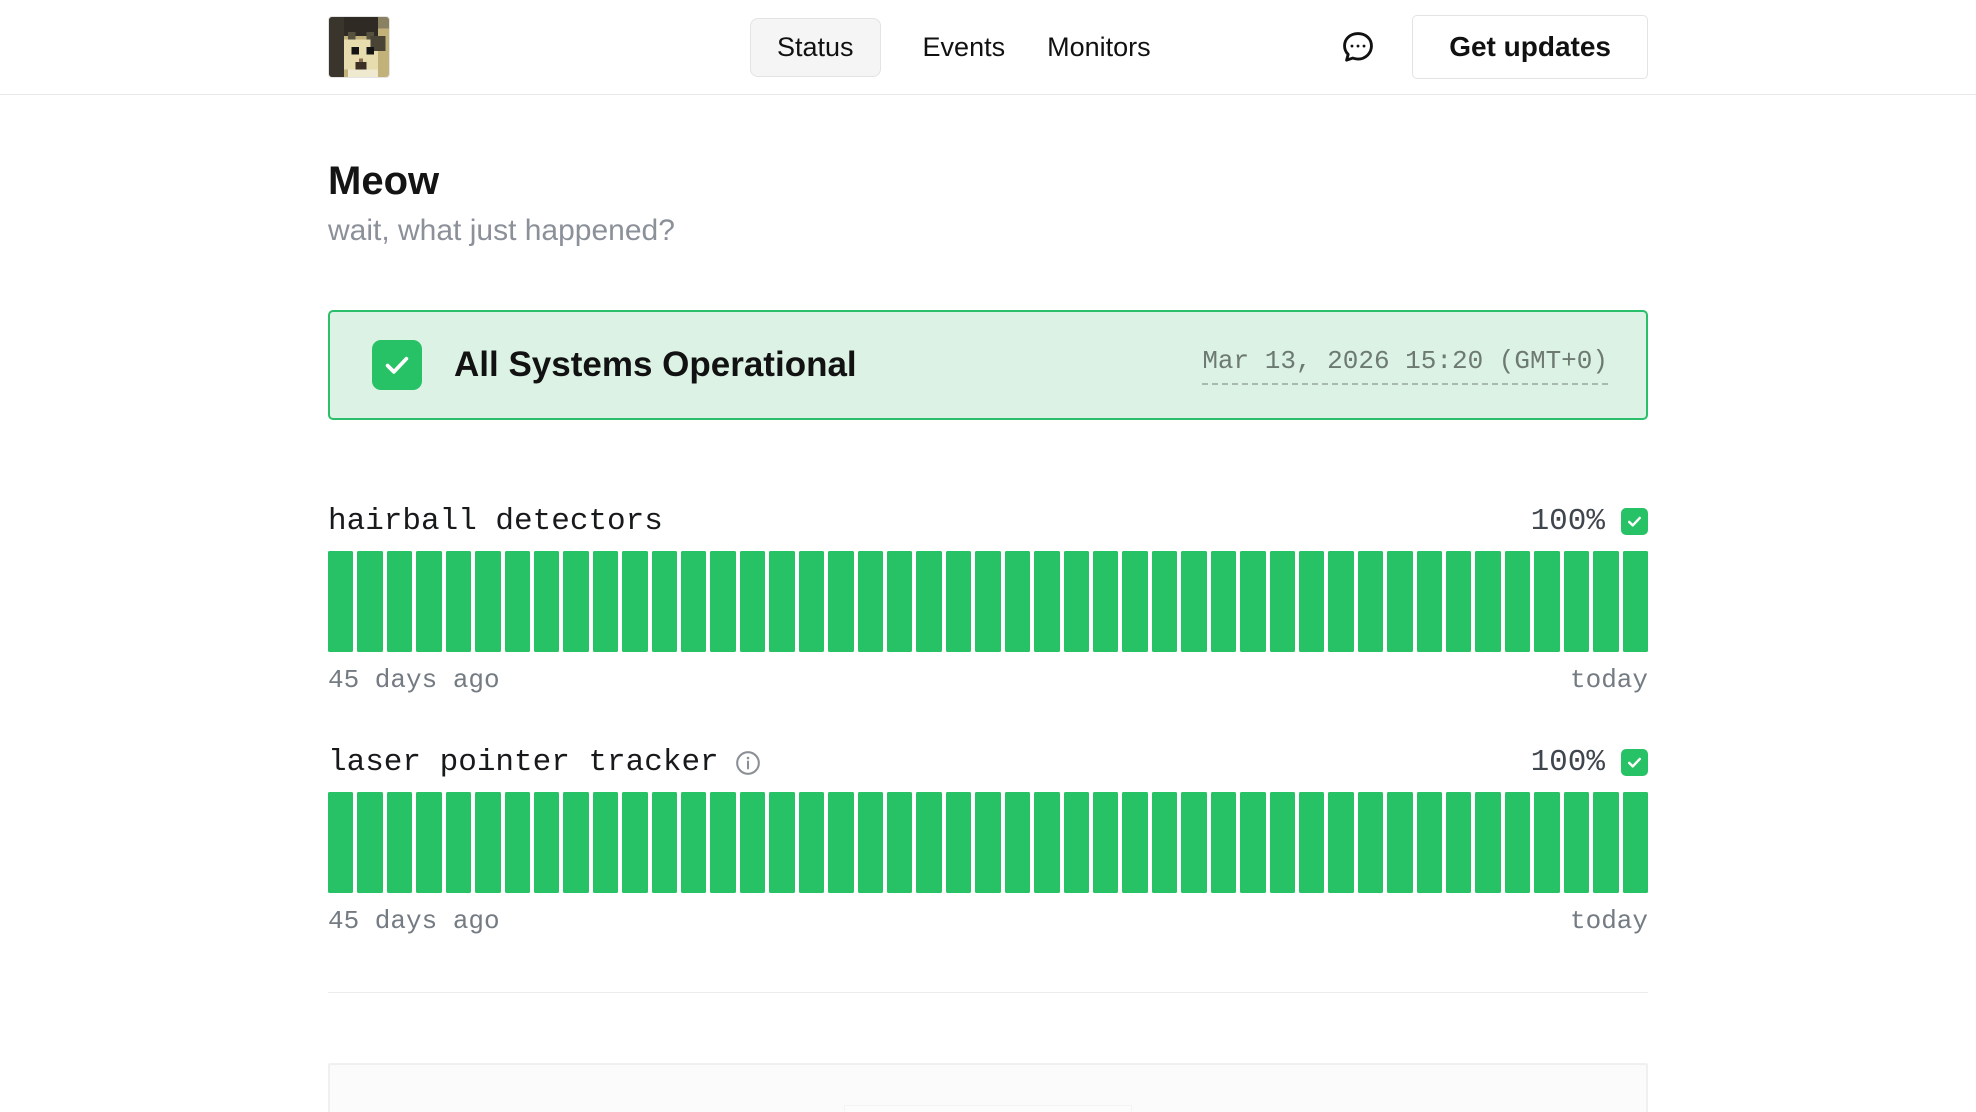 This screenshot has height=1112, width=1976. Describe the element at coordinates (964, 46) in the screenshot. I see `tab-events: Events` at that location.